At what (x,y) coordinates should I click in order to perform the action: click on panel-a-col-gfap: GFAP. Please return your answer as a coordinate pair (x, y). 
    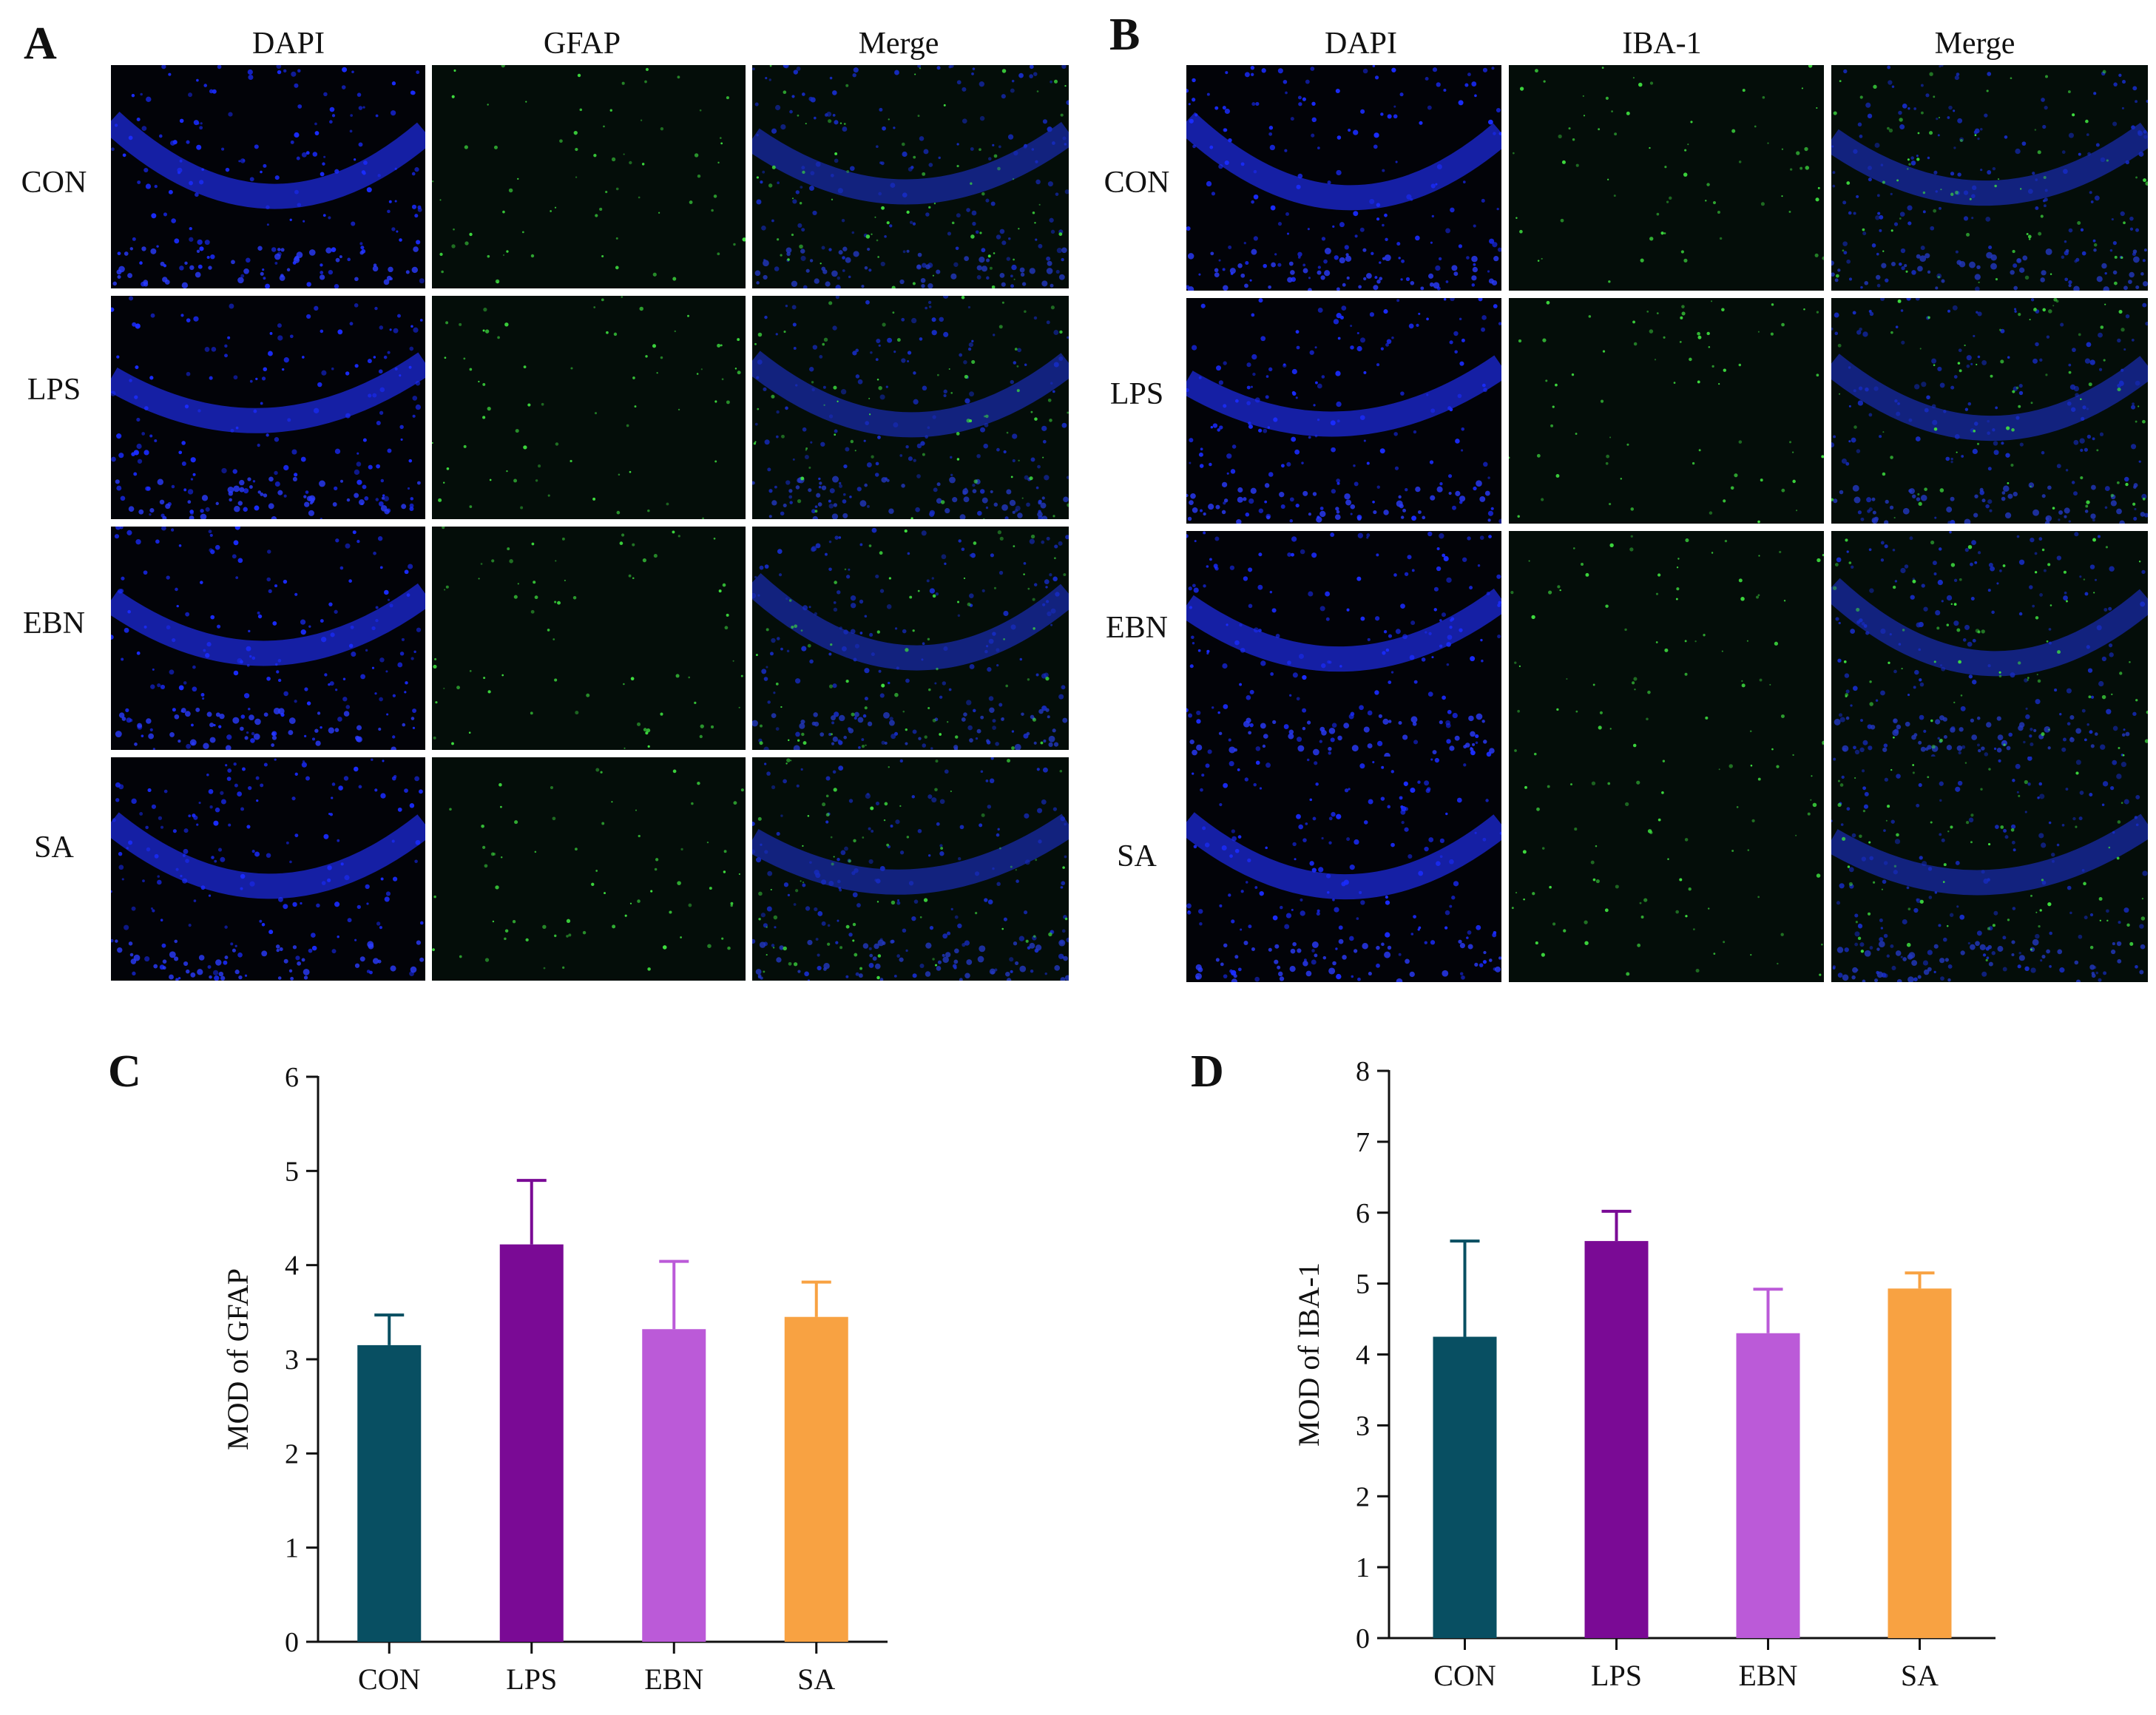
    Looking at the image, I should click on (582, 44).